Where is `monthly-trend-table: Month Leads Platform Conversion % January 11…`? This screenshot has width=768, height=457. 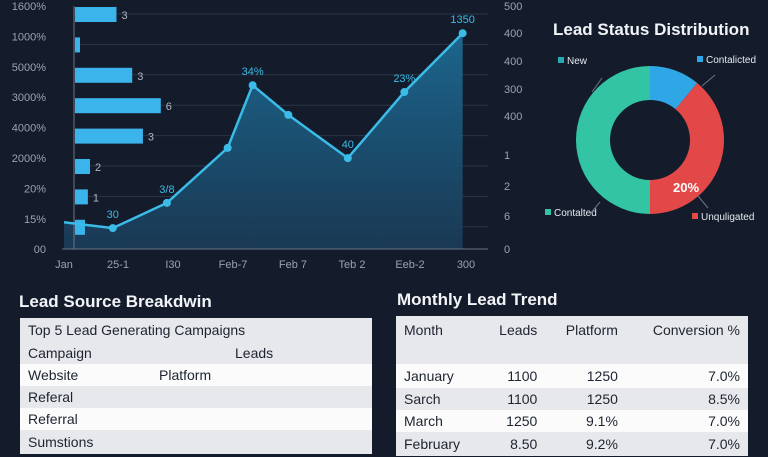 monthly-trend-table: Month Leads Platform Conversion % January 11… is located at coordinates (572, 386).